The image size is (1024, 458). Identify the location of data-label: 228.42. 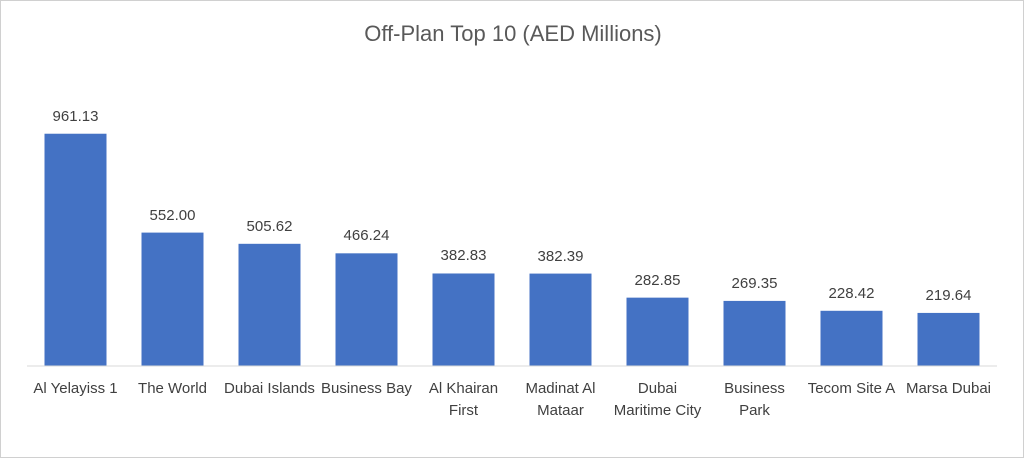
(851, 293).